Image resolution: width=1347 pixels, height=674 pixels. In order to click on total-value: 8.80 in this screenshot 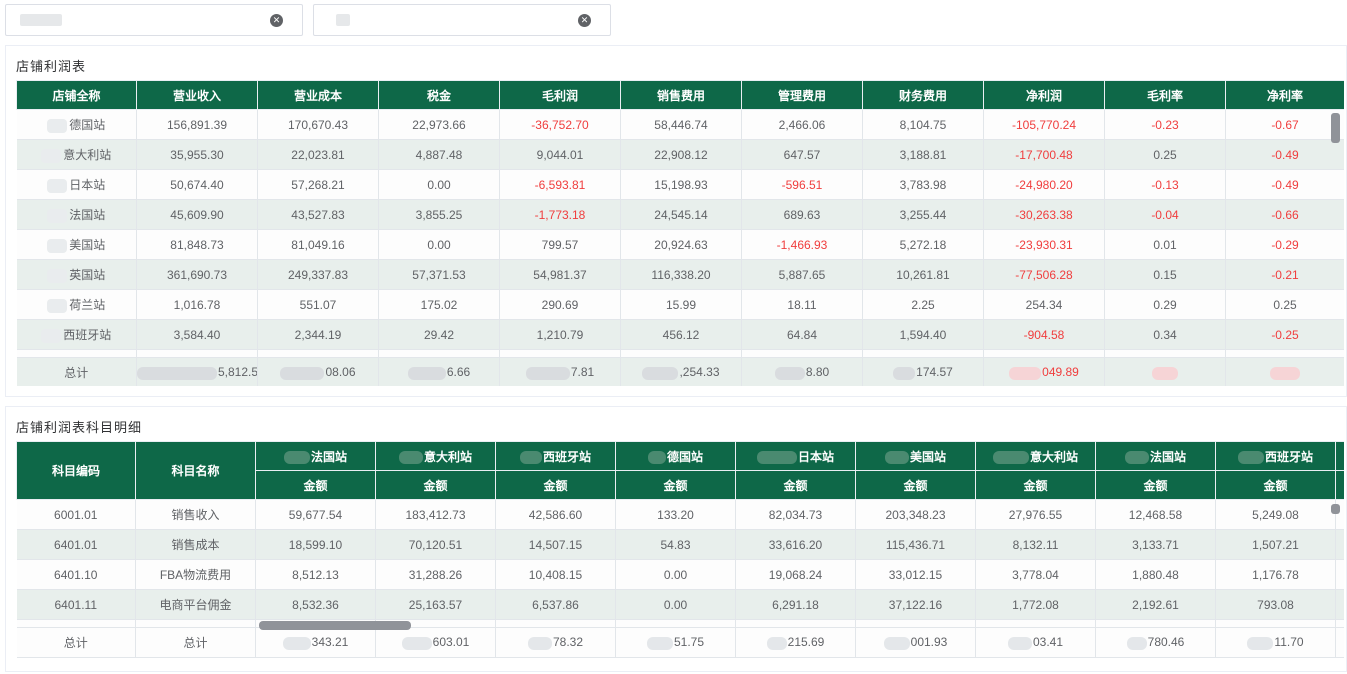, I will do `click(817, 372)`.